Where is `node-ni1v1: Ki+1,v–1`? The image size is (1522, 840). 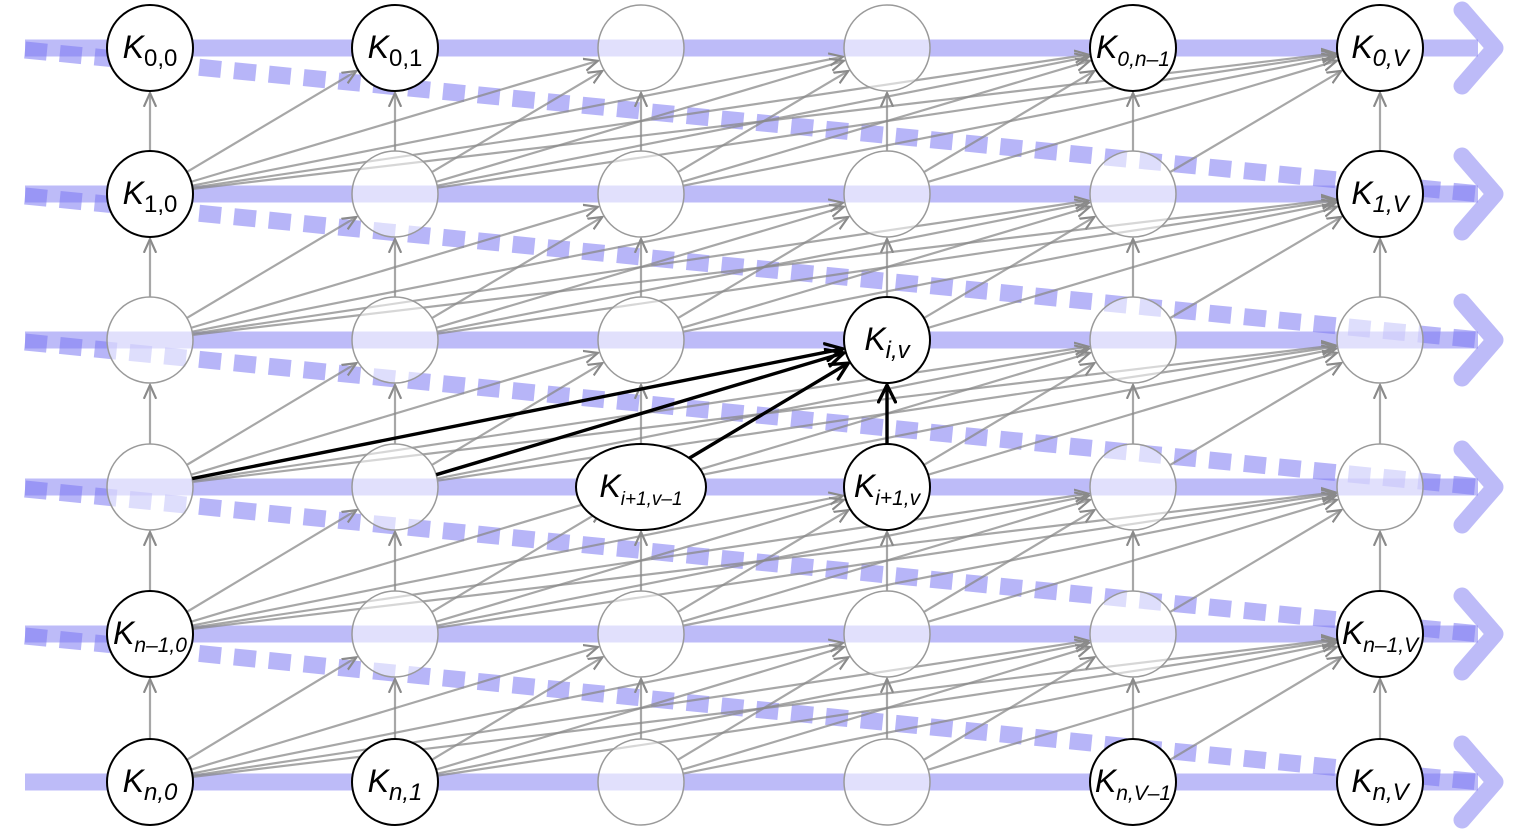 node-ni1v1: Ki+1,v–1 is located at coordinates (641, 487).